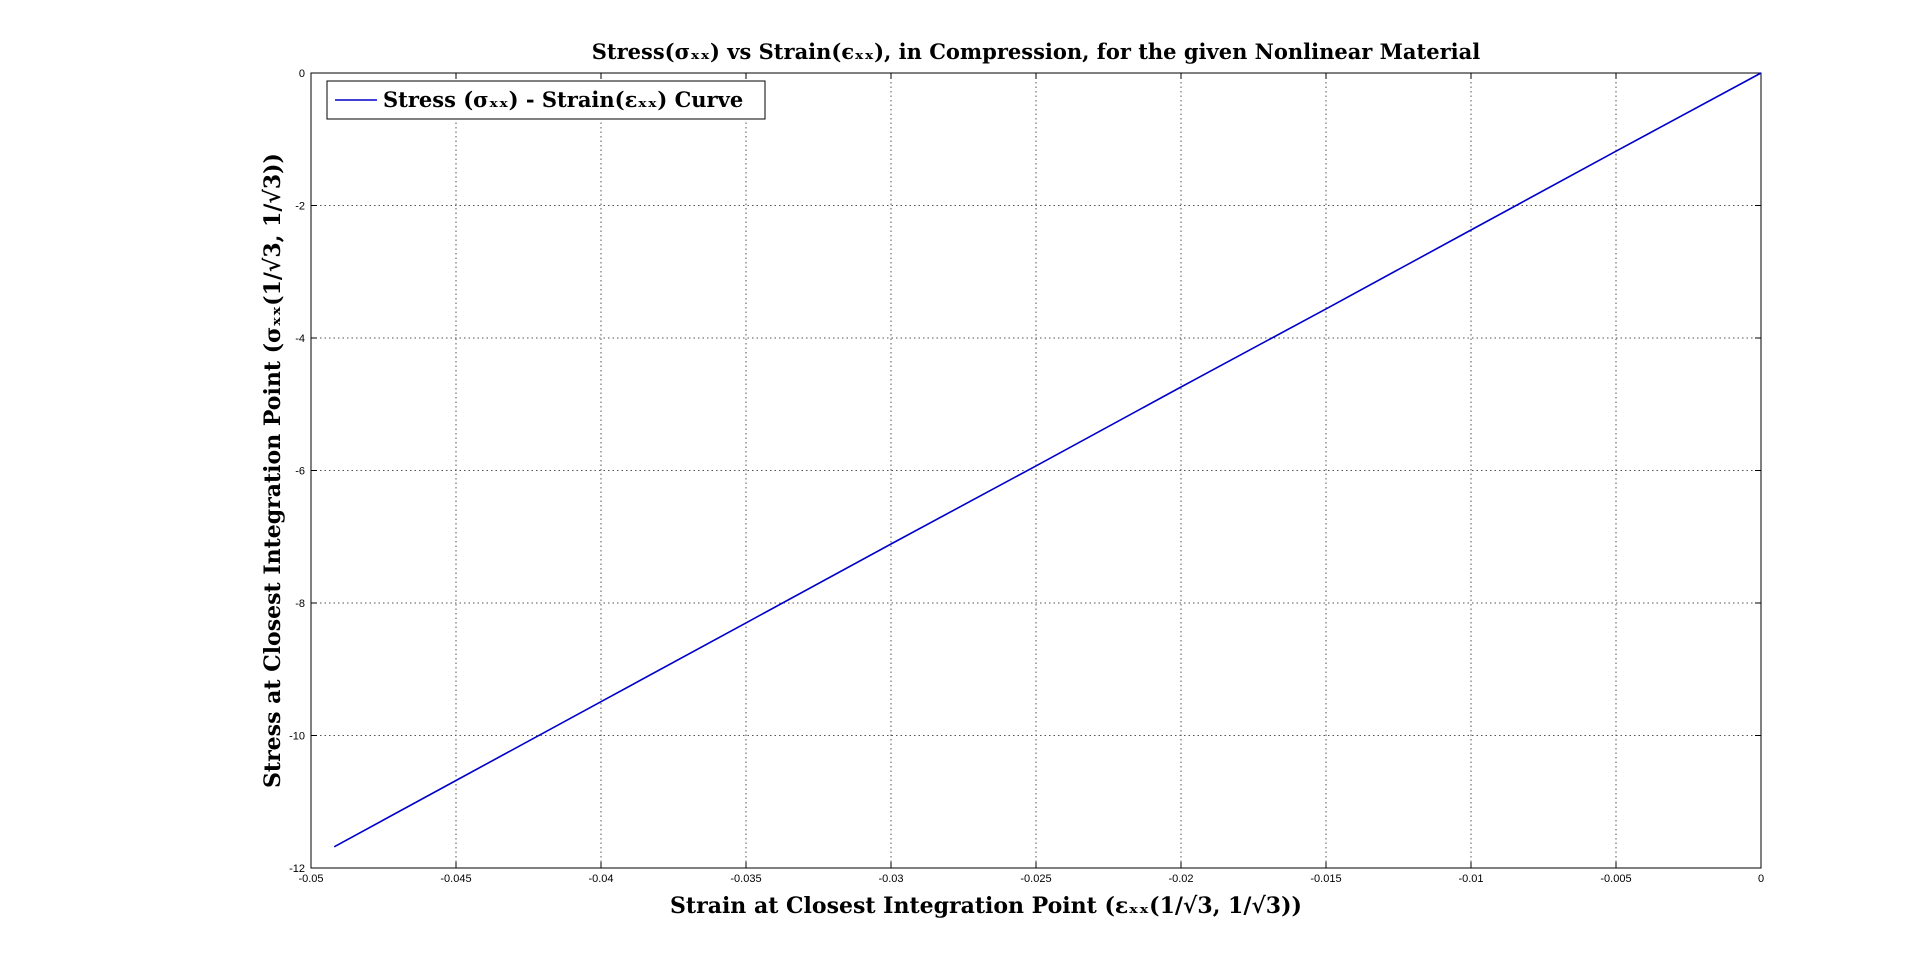  What do you see at coordinates (310, 879) in the screenshot?
I see `x-tick-label: -0.05` at bounding box center [310, 879].